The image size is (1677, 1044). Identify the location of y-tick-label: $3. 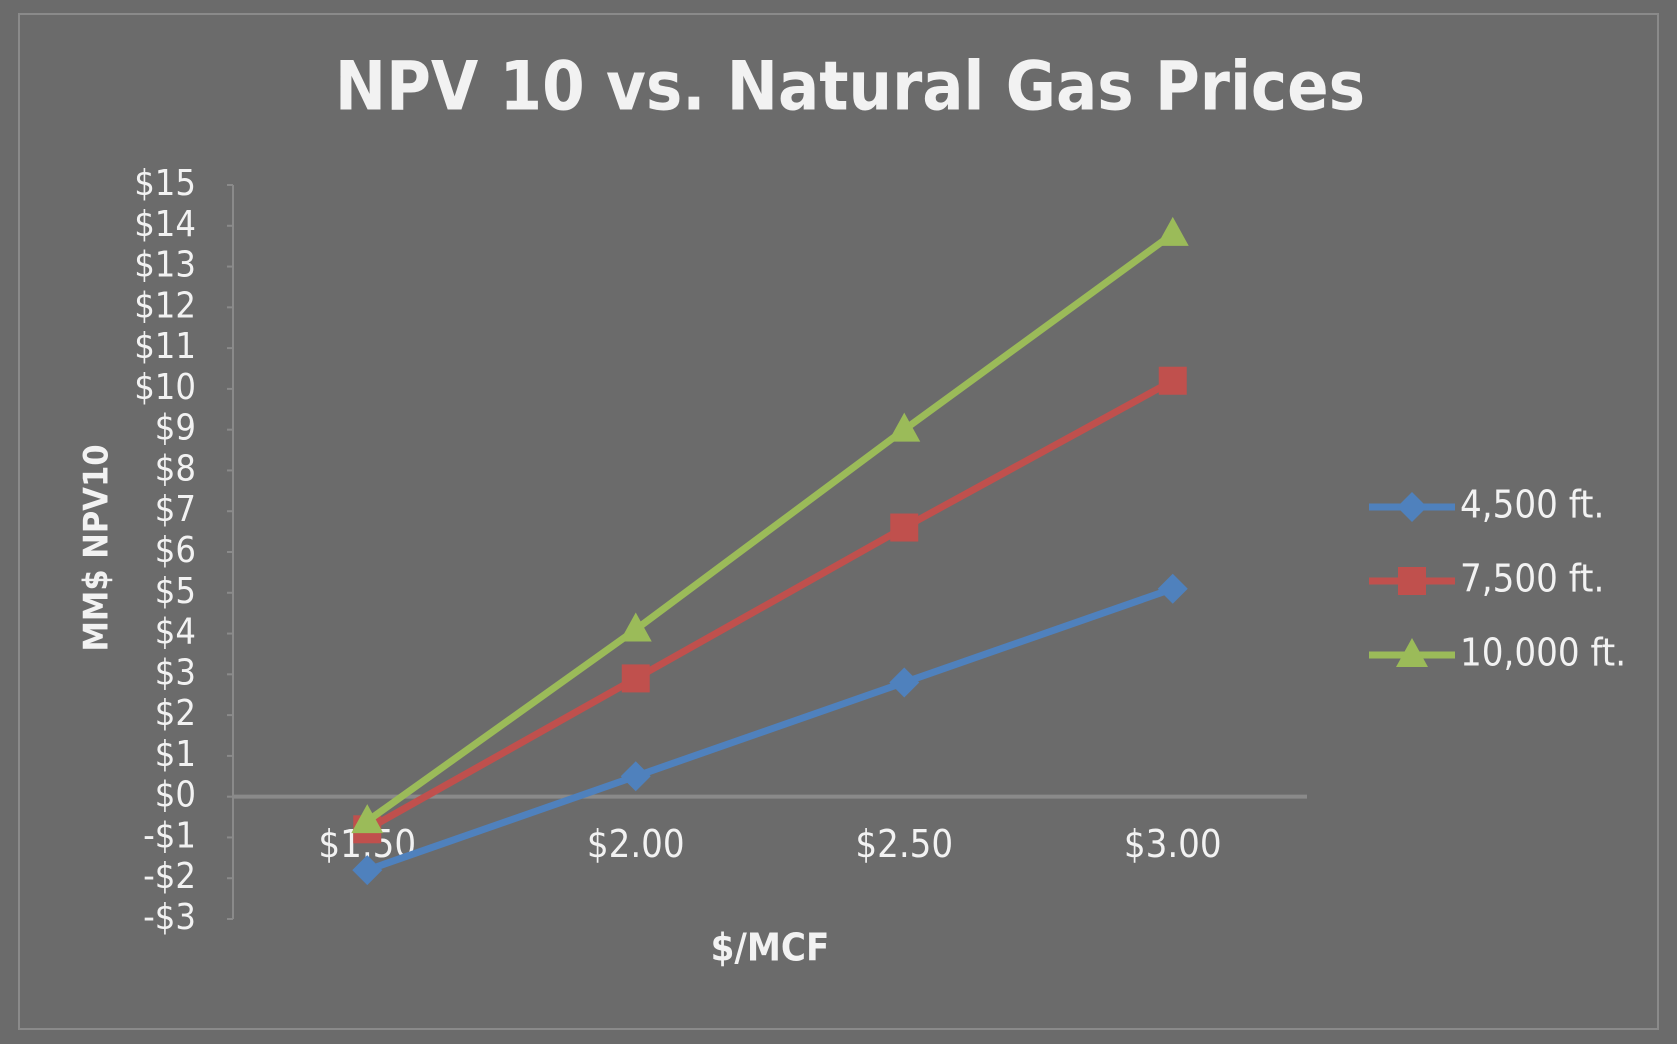
(175, 672).